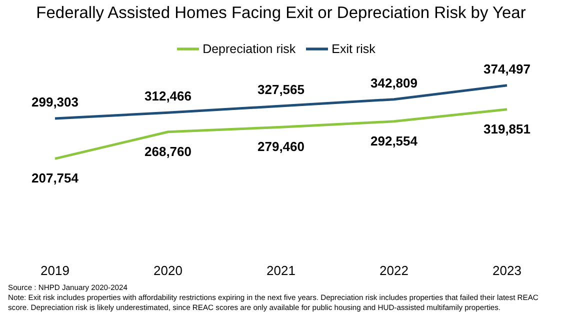 The height and width of the screenshot is (320, 562). Describe the element at coordinates (394, 140) in the screenshot. I see `data-label: 292,554` at that location.